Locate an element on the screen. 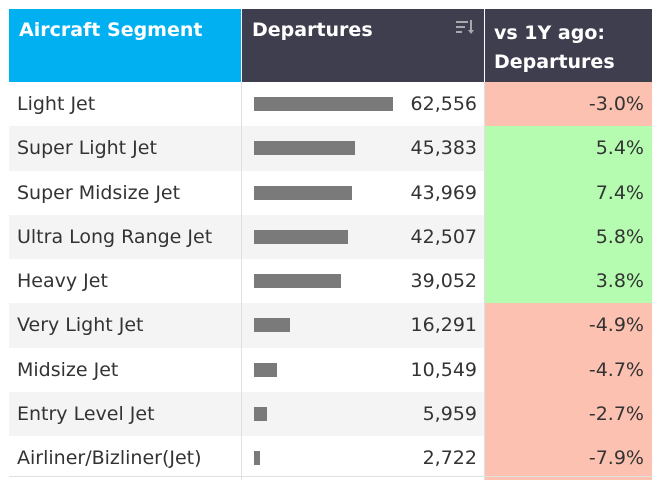 The width and height of the screenshot is (659, 486). column-header-vs-1y-ago: vs 1Y ago: Departures is located at coordinates (568, 45).